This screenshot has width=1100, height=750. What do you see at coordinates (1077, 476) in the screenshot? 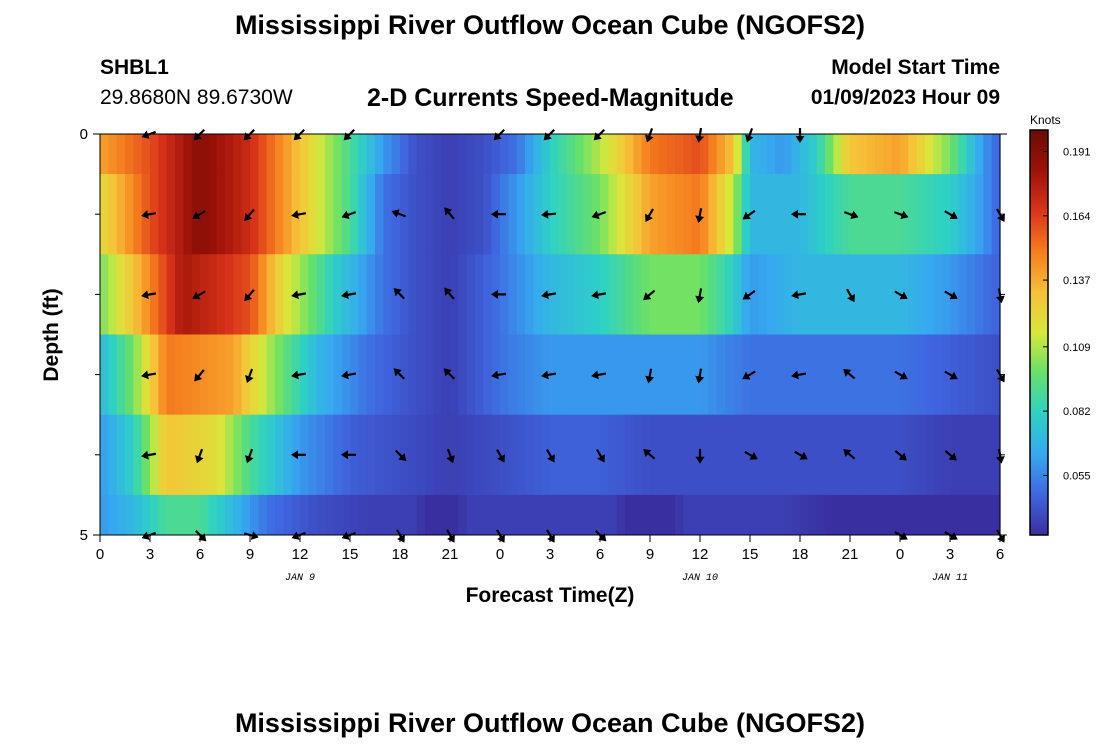
I see `colorbar-tick-label: 0.055` at bounding box center [1077, 476].